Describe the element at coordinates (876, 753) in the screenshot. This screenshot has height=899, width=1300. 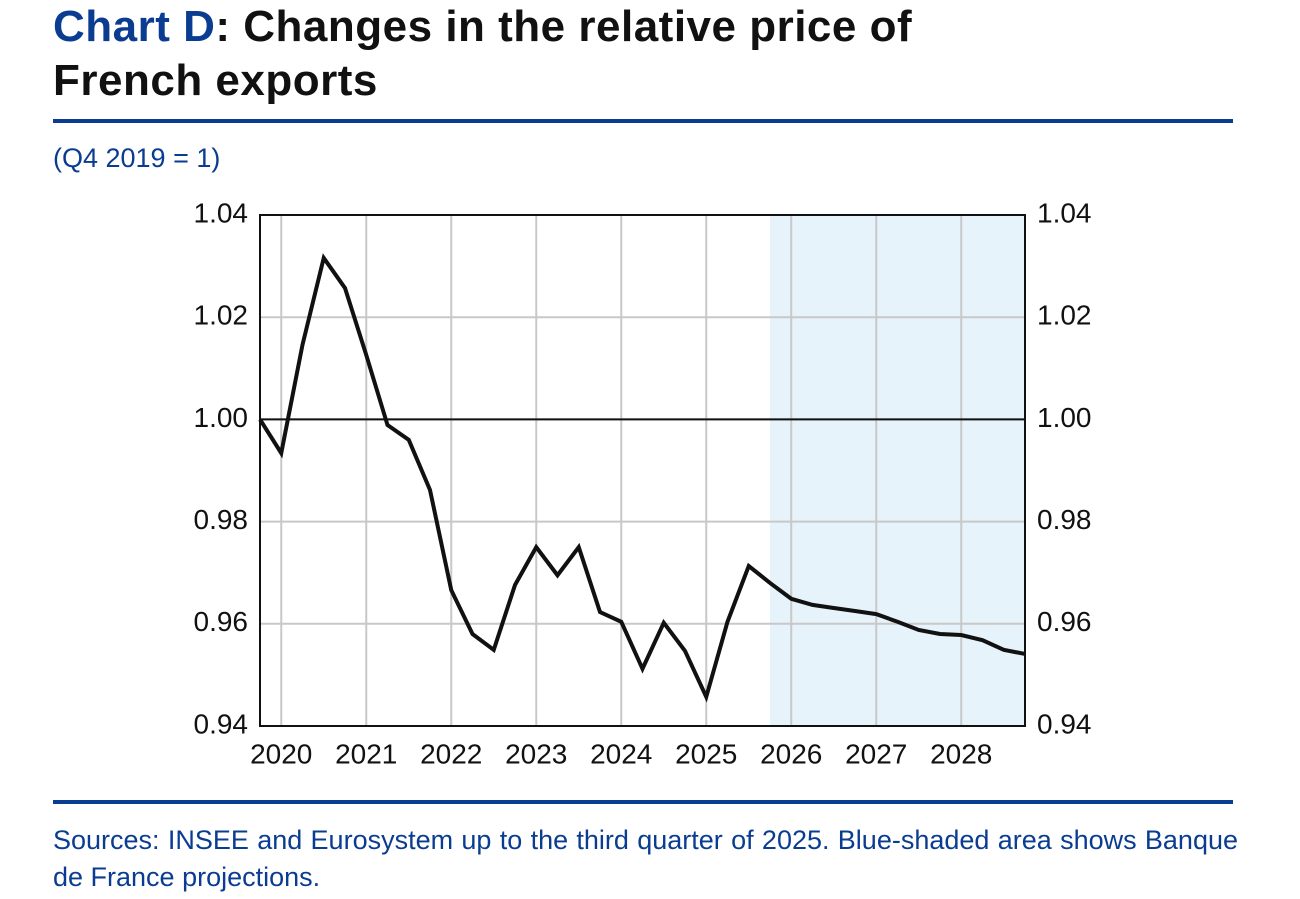
I see `x-tick-label: 2027` at that location.